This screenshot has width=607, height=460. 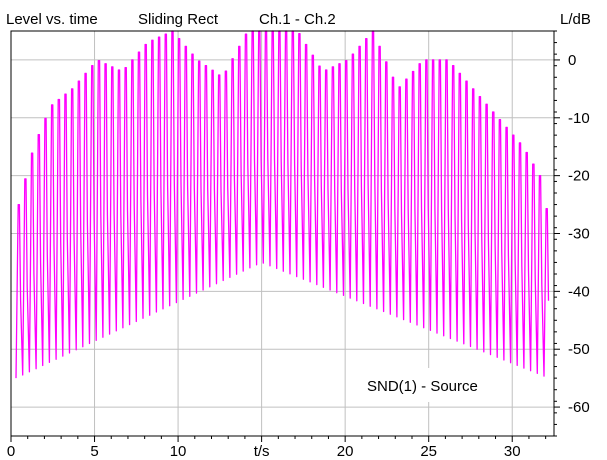 I want to click on x-tick-label: 0, so click(x=11, y=451).